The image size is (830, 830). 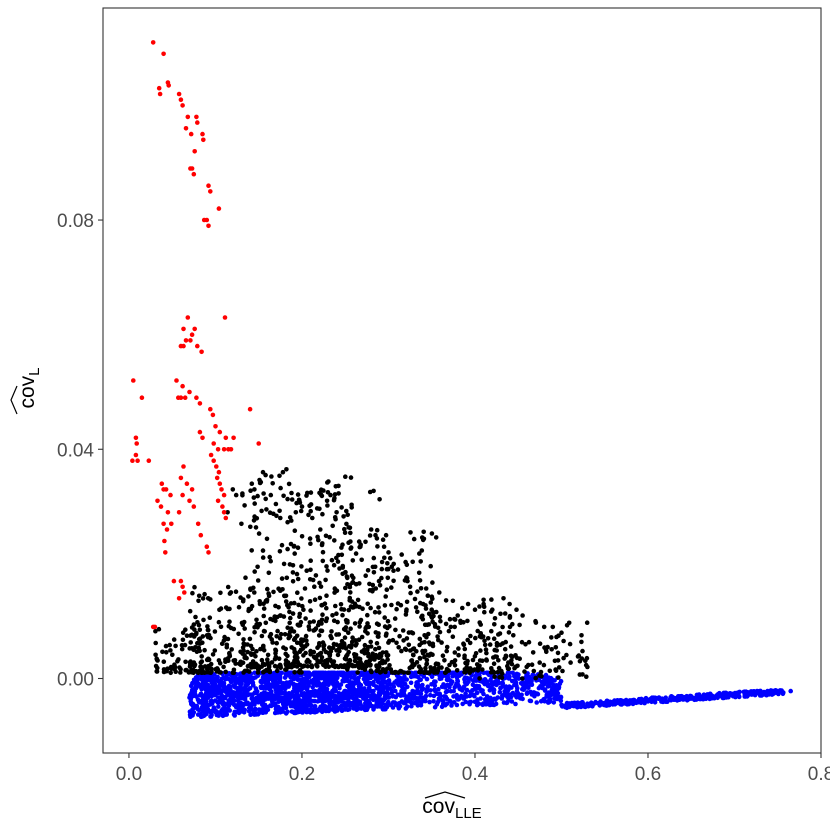 I want to click on data-point-s2-1986, so click(x=493, y=683).